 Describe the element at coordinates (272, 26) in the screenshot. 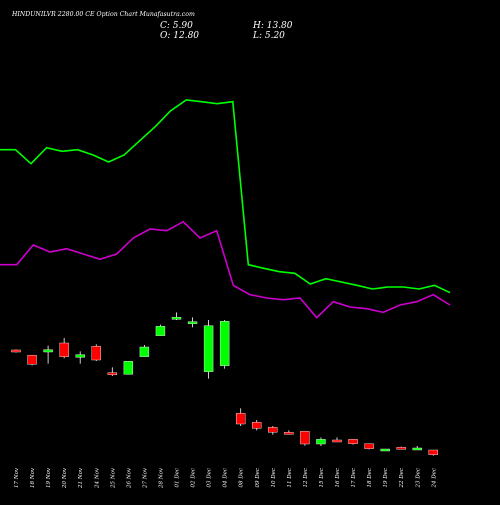

I see `high-value: H: 13.80` at that location.